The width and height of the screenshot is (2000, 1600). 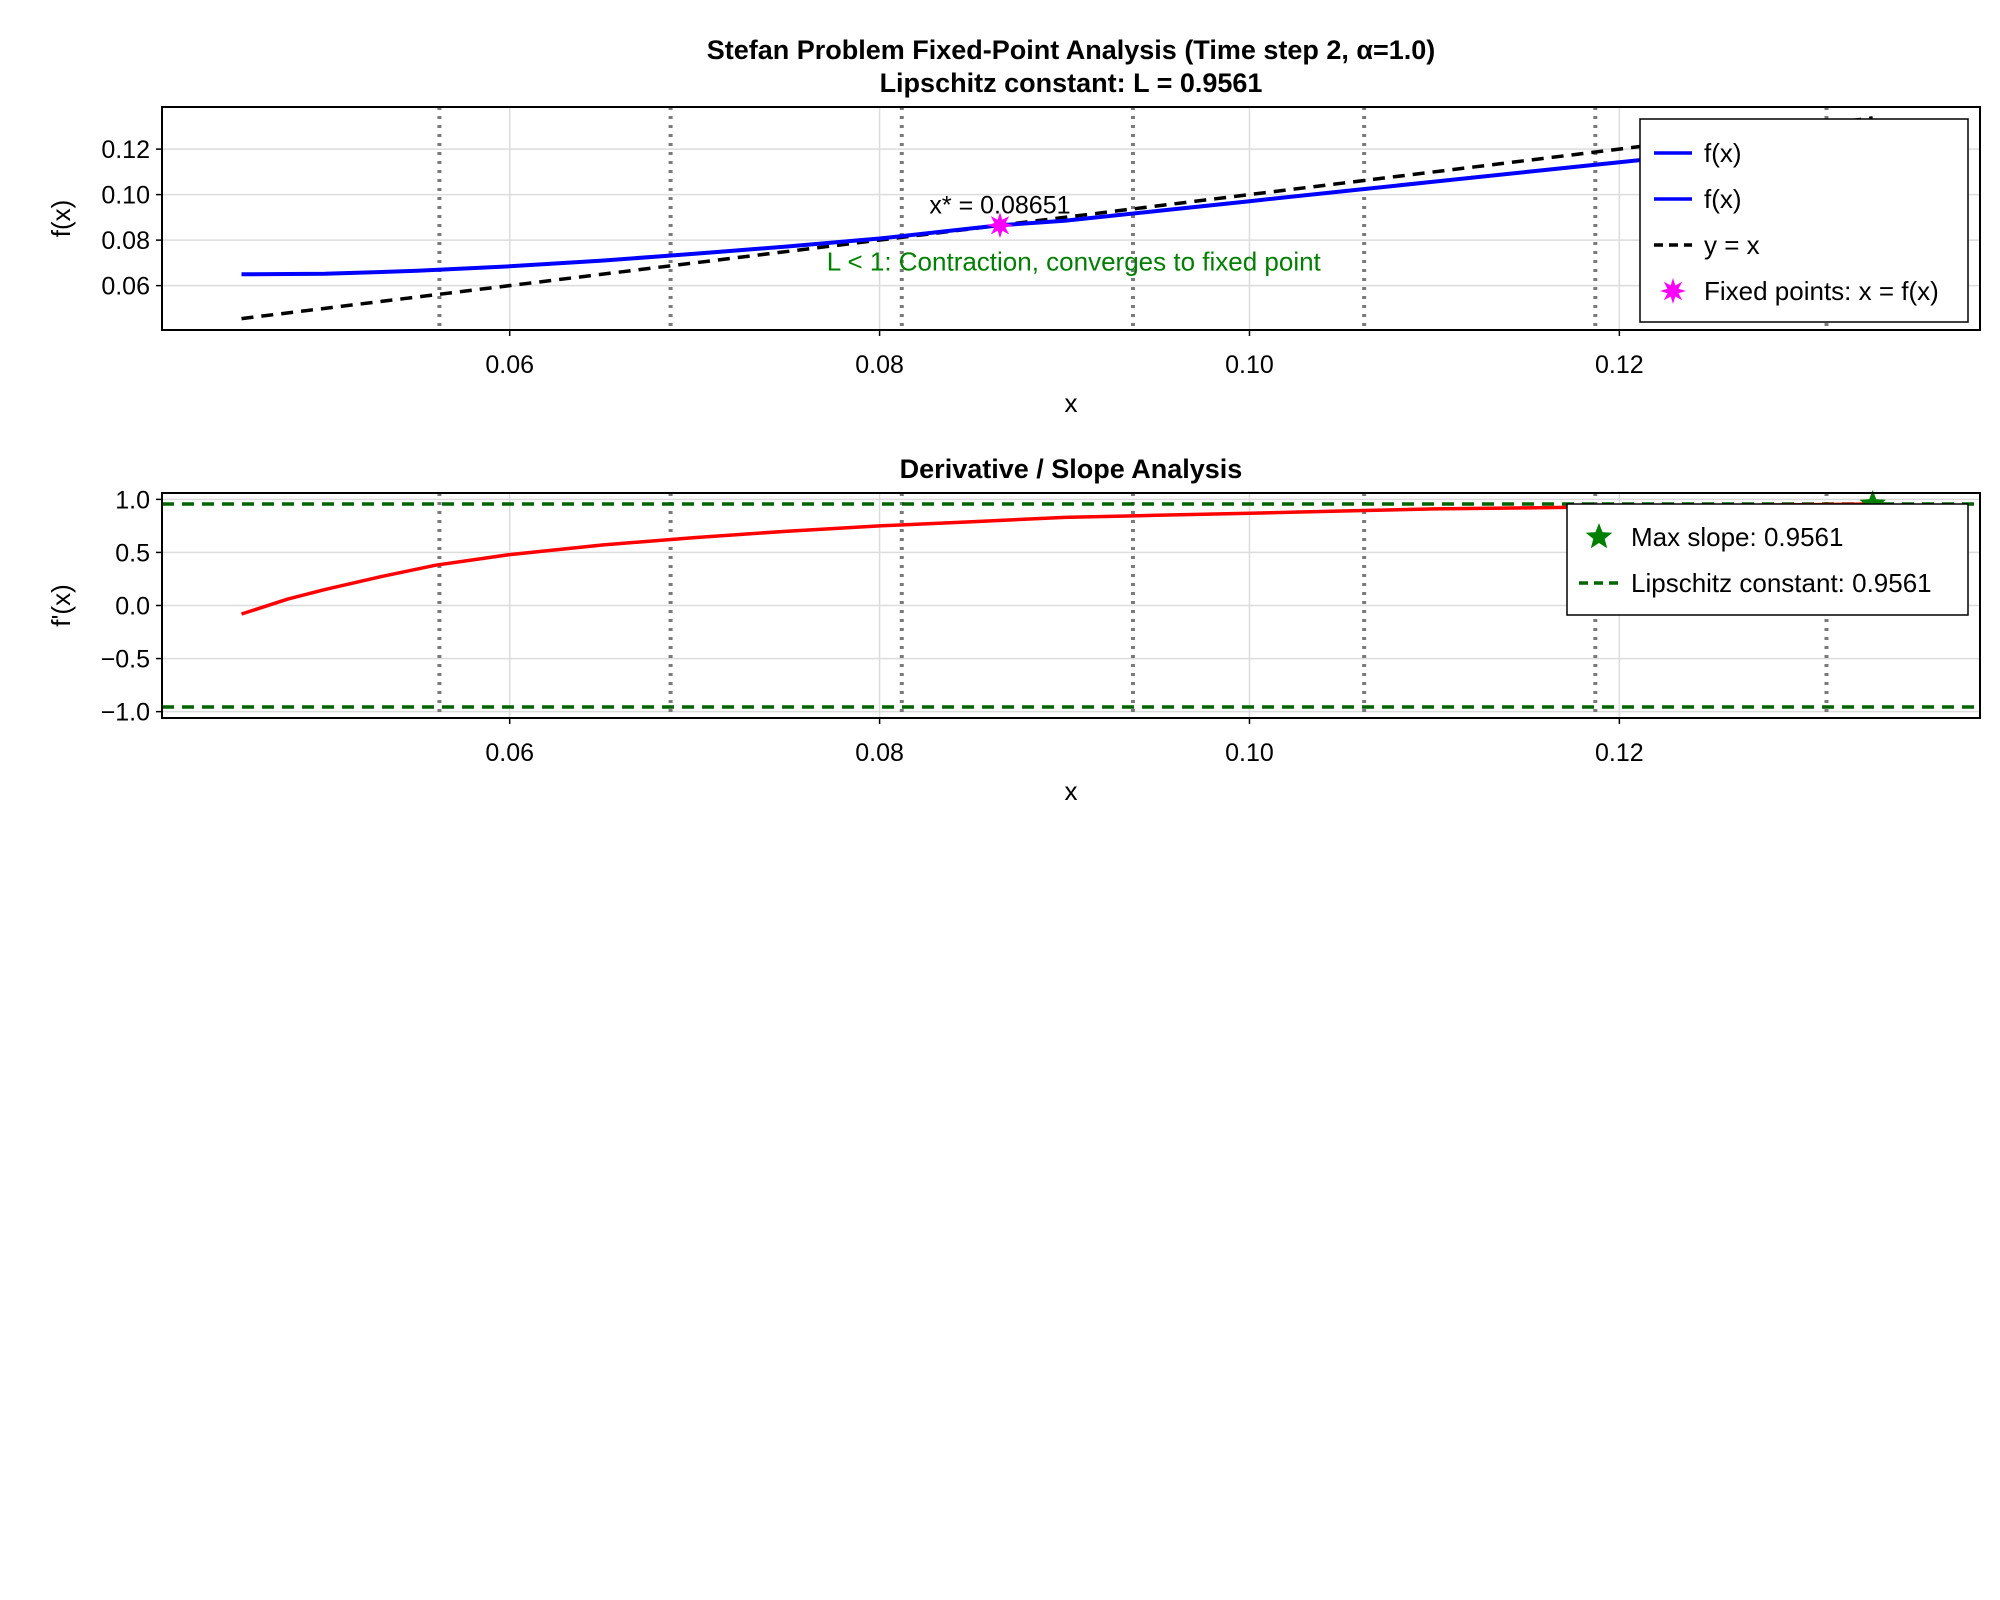 I want to click on tick-labels: 0.06 0.08 0.10 0.12 0.06 0.08 0.10 0.12, so click(x=872, y=257).